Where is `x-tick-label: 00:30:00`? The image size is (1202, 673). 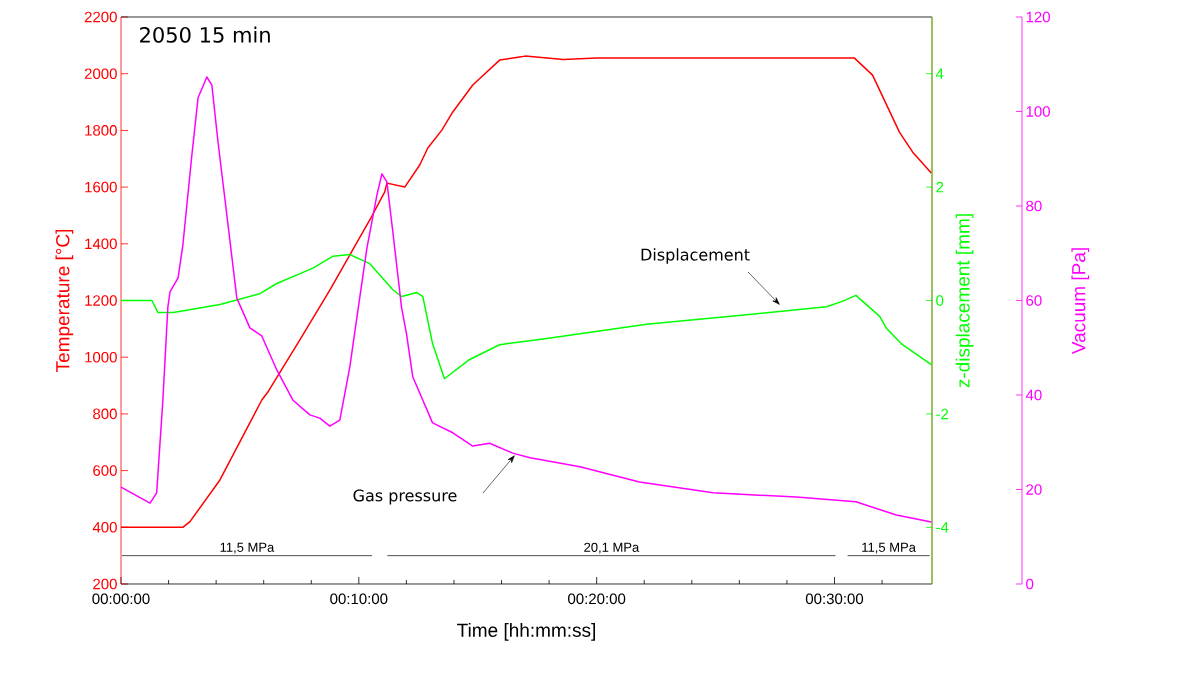
x-tick-label: 00:30:00 is located at coordinates (834, 599).